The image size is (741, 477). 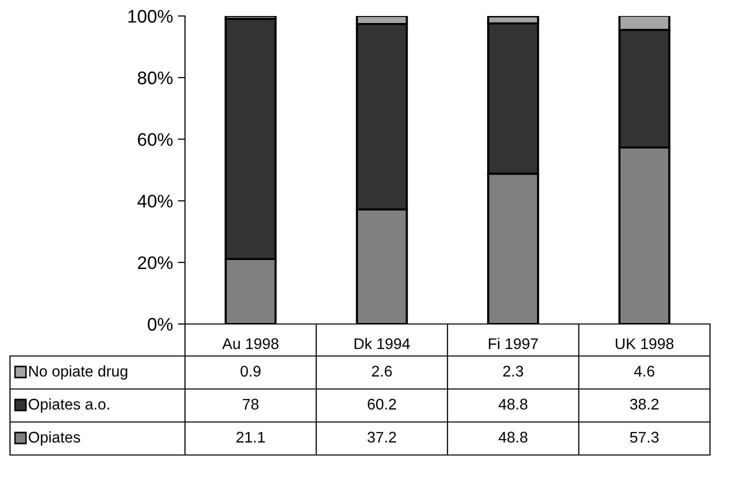 What do you see at coordinates (644, 404) in the screenshot?
I see `data-label: 38.2` at bounding box center [644, 404].